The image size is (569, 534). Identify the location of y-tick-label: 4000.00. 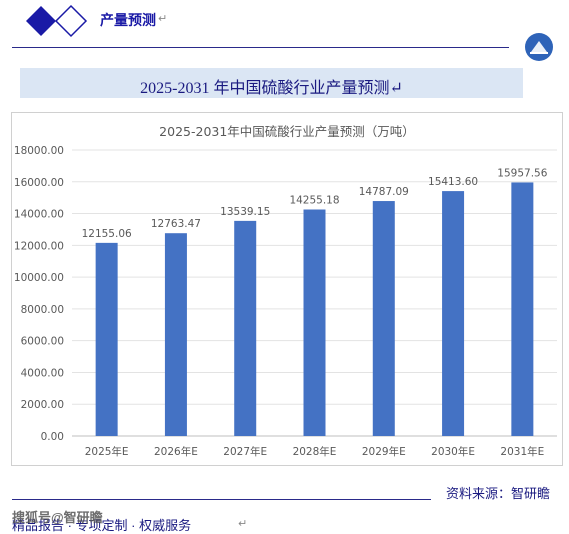
(42, 373).